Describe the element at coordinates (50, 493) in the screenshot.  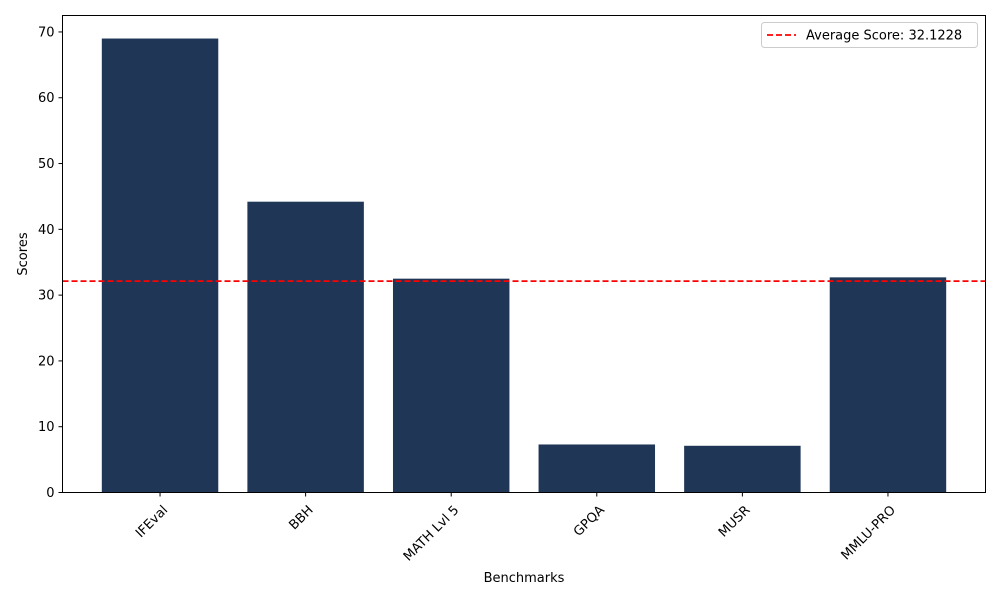
I see `y-tick-label: 0` at that location.